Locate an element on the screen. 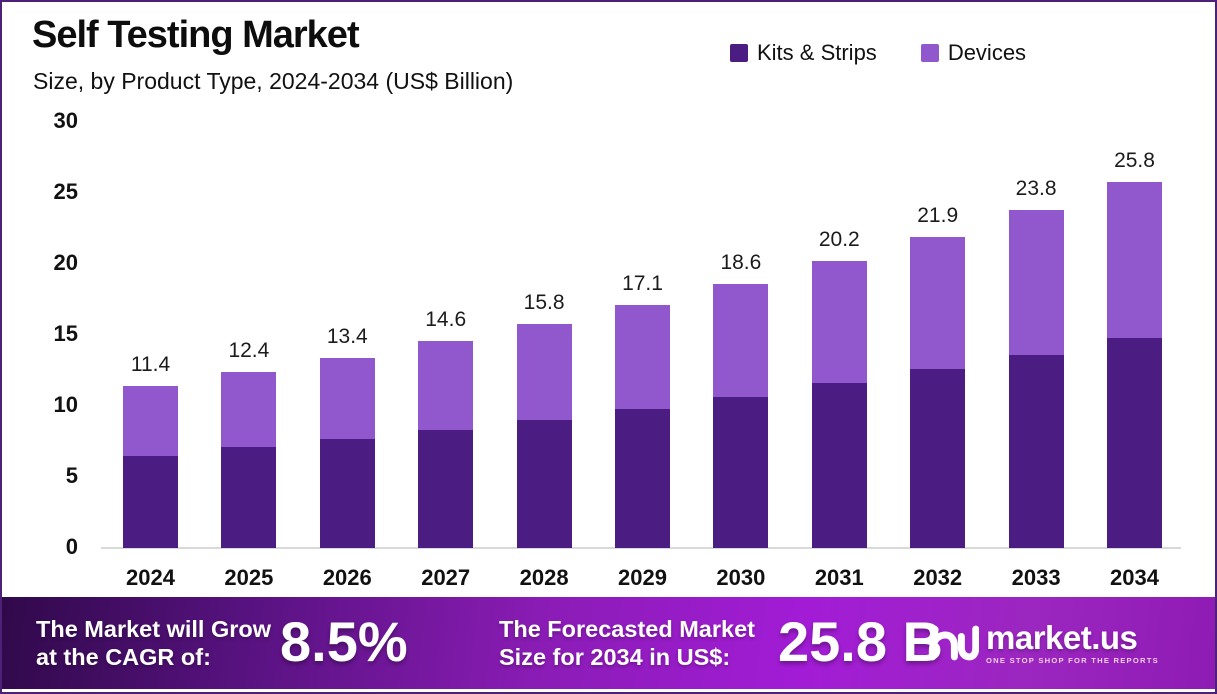 The image size is (1217, 694). bar-value-label-2034: 25.8 is located at coordinates (1134, 160).